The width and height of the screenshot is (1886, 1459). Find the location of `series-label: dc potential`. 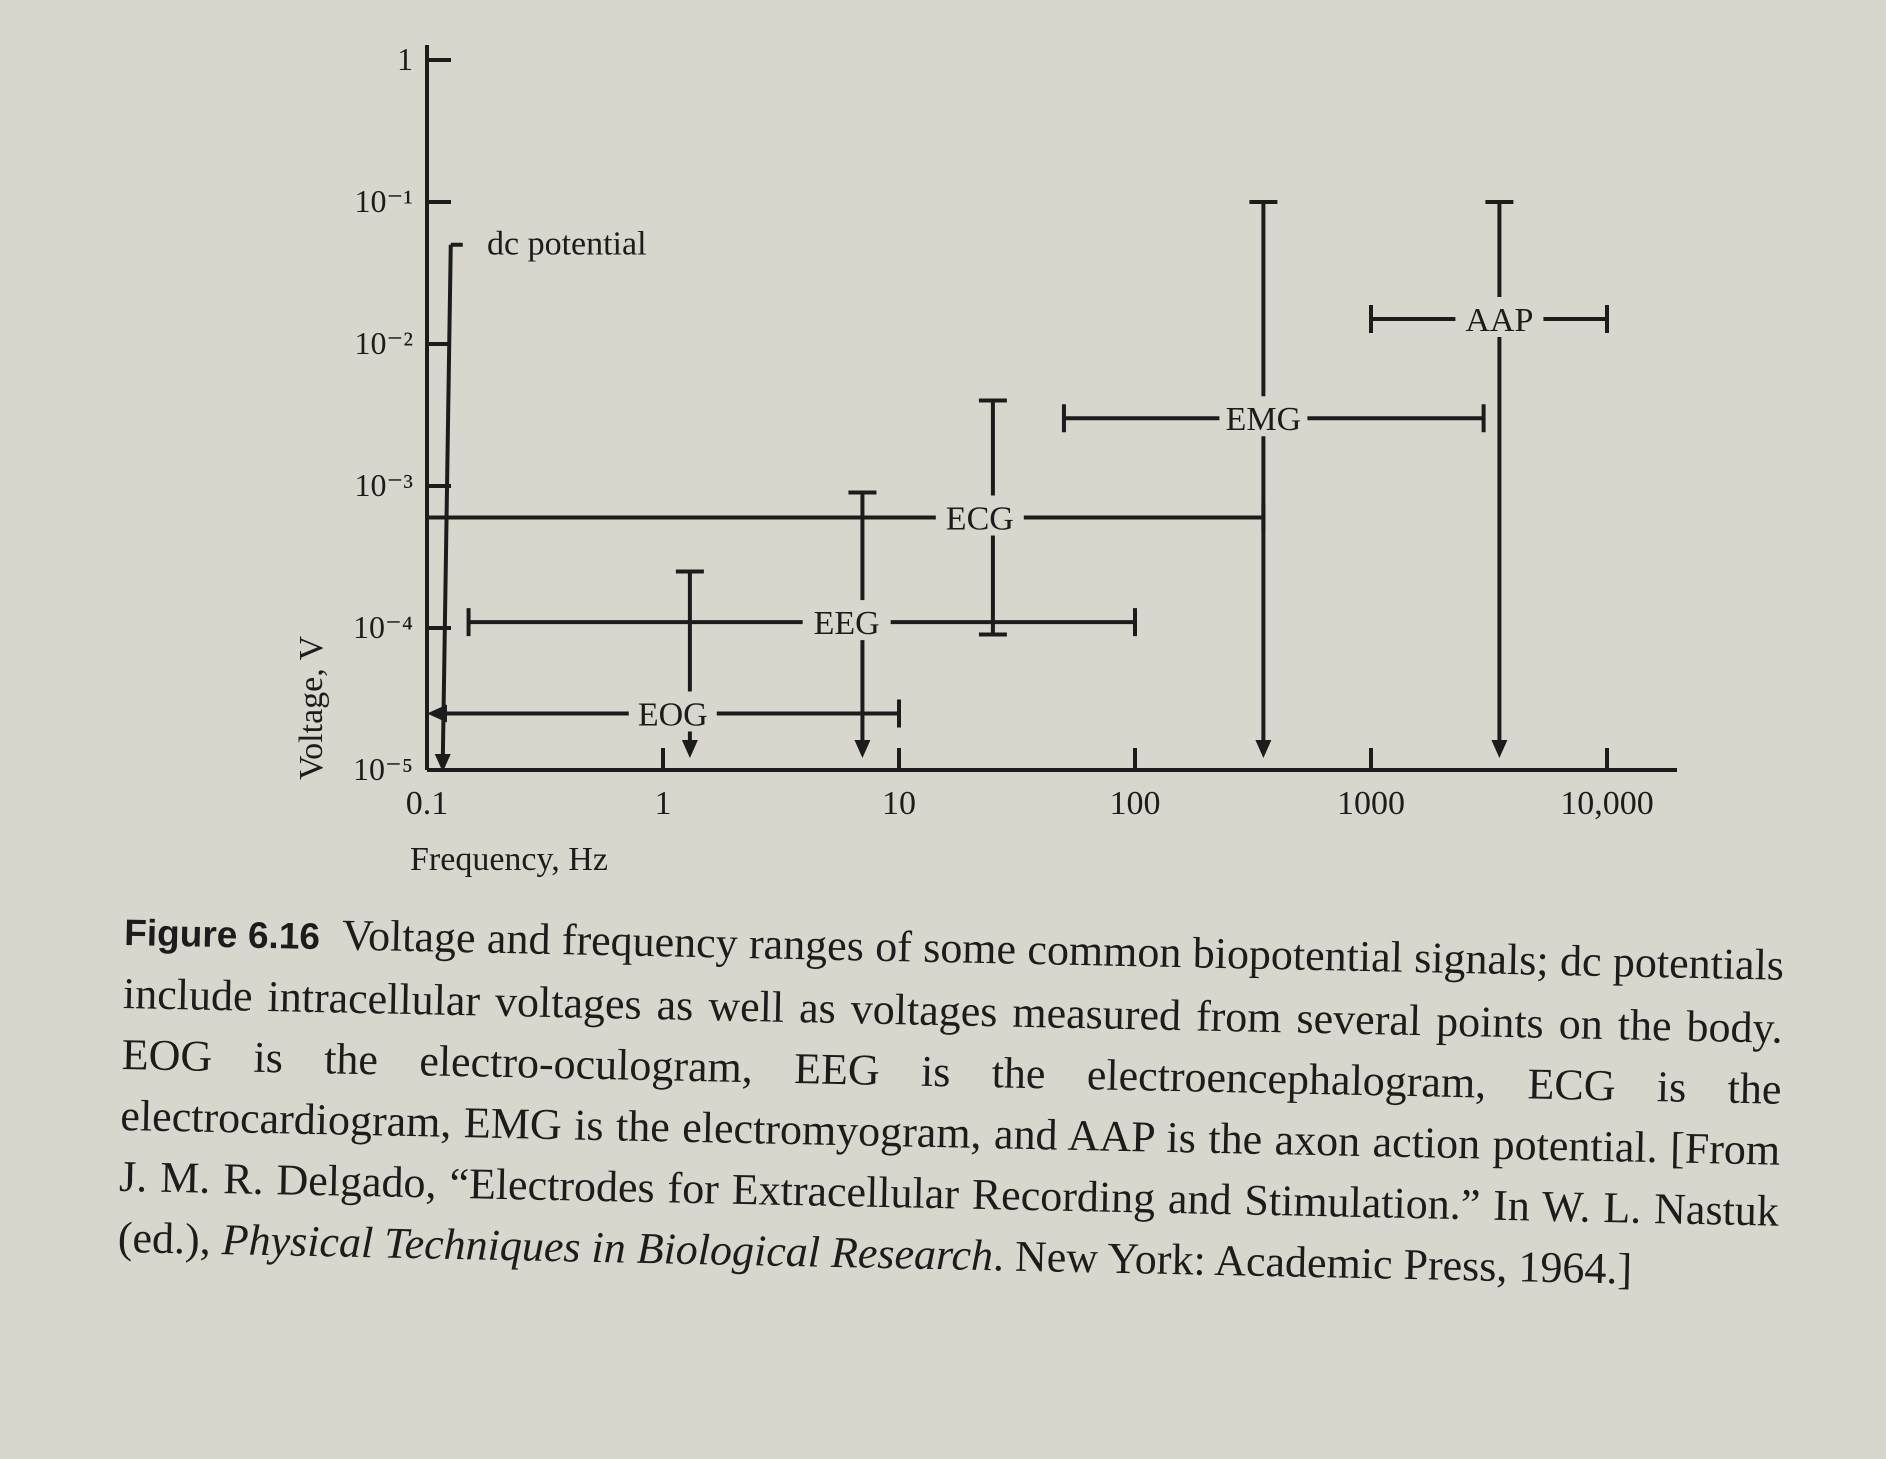

series-label: dc potential is located at coordinates (567, 244).